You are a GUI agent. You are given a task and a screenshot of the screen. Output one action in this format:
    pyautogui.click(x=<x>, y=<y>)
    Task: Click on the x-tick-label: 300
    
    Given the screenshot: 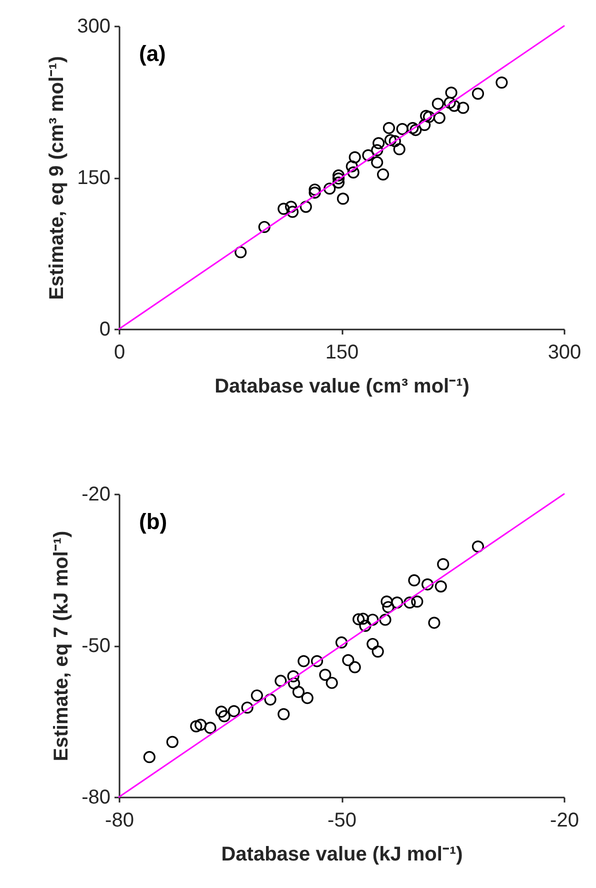 What is the action you would take?
    pyautogui.click(x=565, y=353)
    